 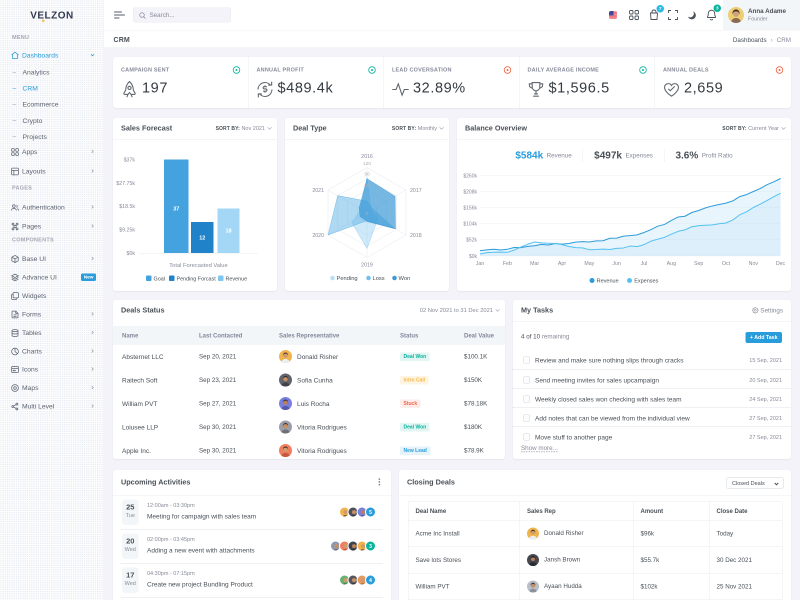 What do you see at coordinates (470, 209) in the screenshot?
I see `svg-text: $156k` at bounding box center [470, 209].